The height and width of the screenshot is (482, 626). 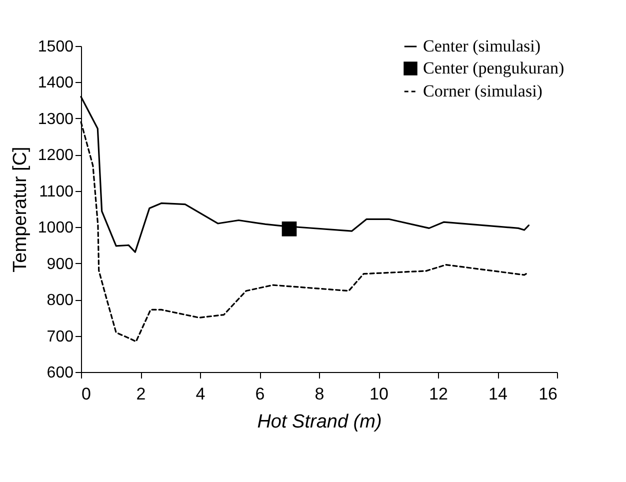 I want to click on x-tick-label: 12, so click(x=438, y=394).